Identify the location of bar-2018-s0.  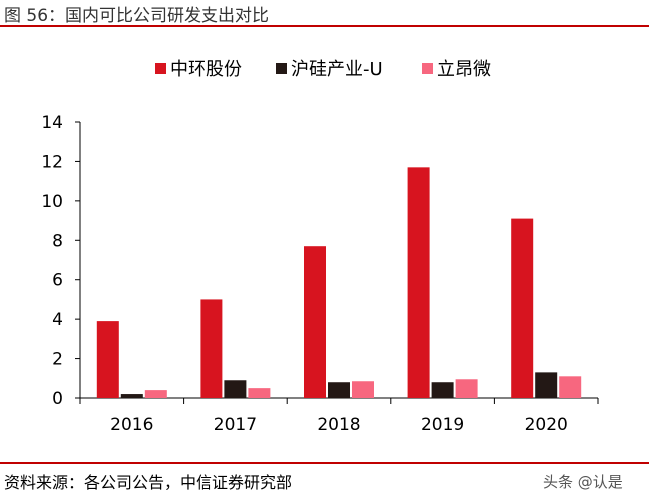
(315, 322).